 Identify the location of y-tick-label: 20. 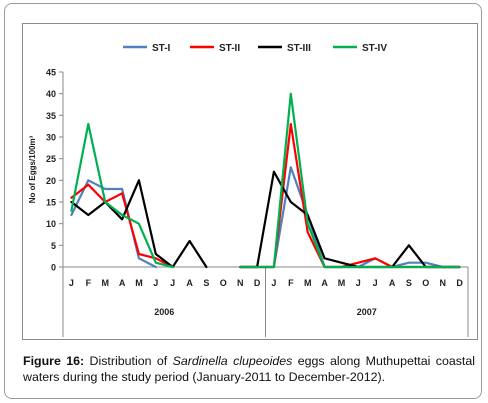
(51, 181).